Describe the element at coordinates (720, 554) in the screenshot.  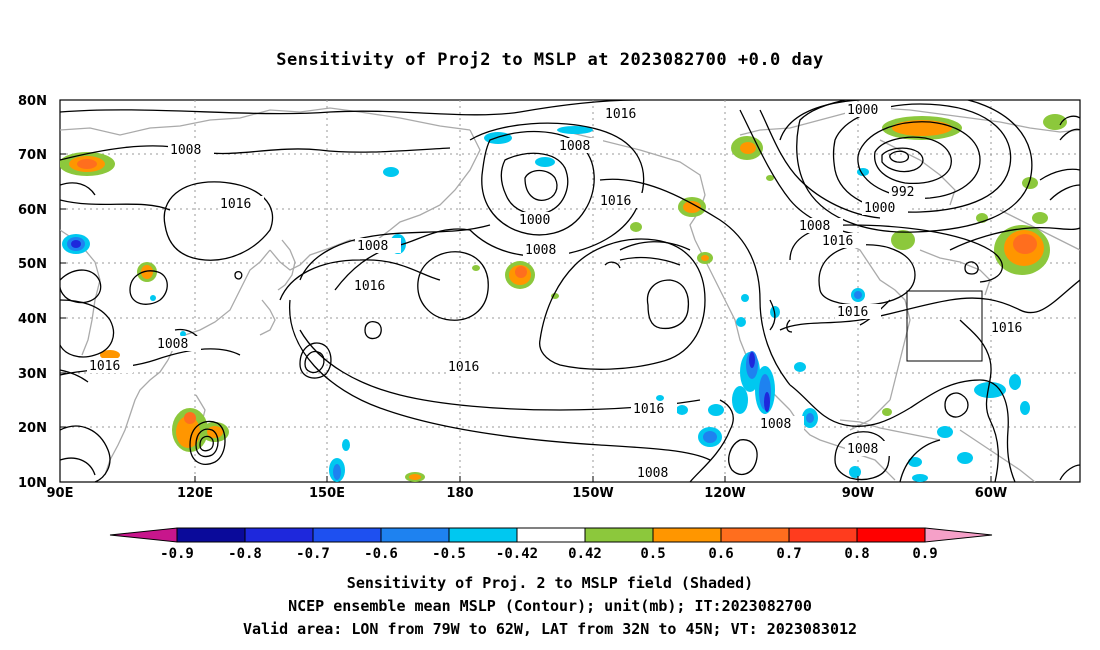
I see `colorbar-label: 0.6` at that location.